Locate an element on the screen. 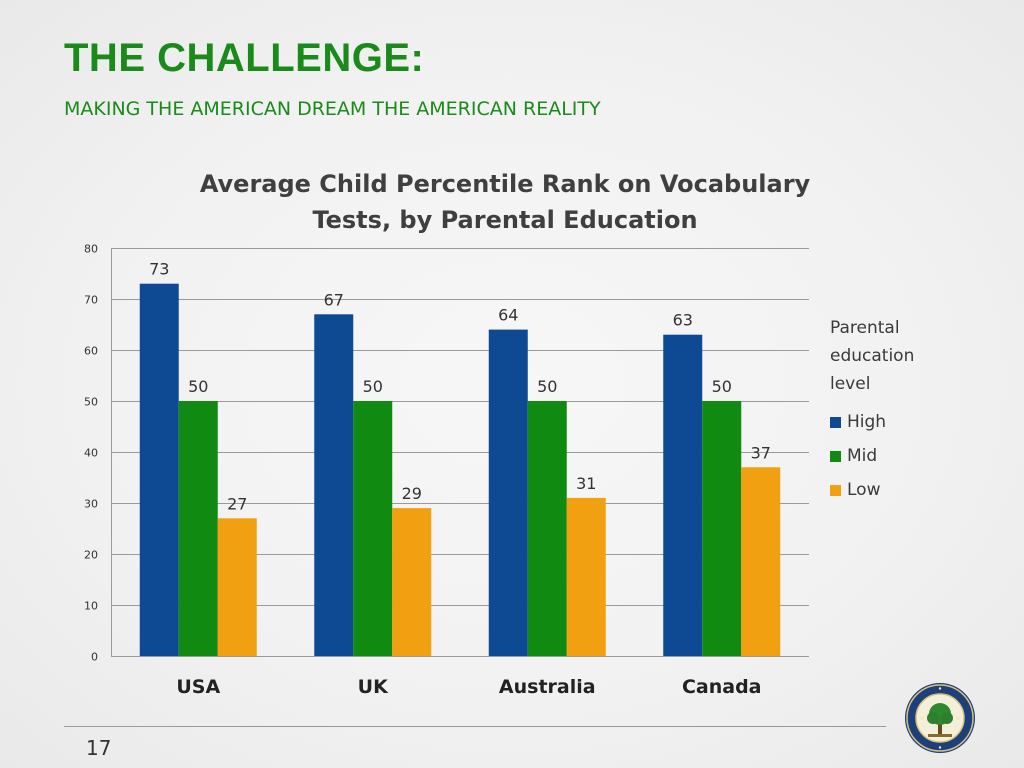 The image size is (1024, 768). data-label: 37 is located at coordinates (761, 452).